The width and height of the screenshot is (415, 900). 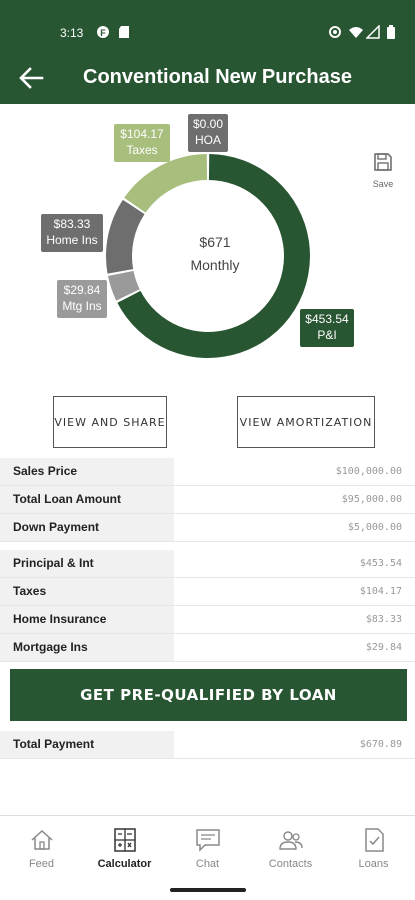 I want to click on nav-label: Contacts, so click(x=290, y=864).